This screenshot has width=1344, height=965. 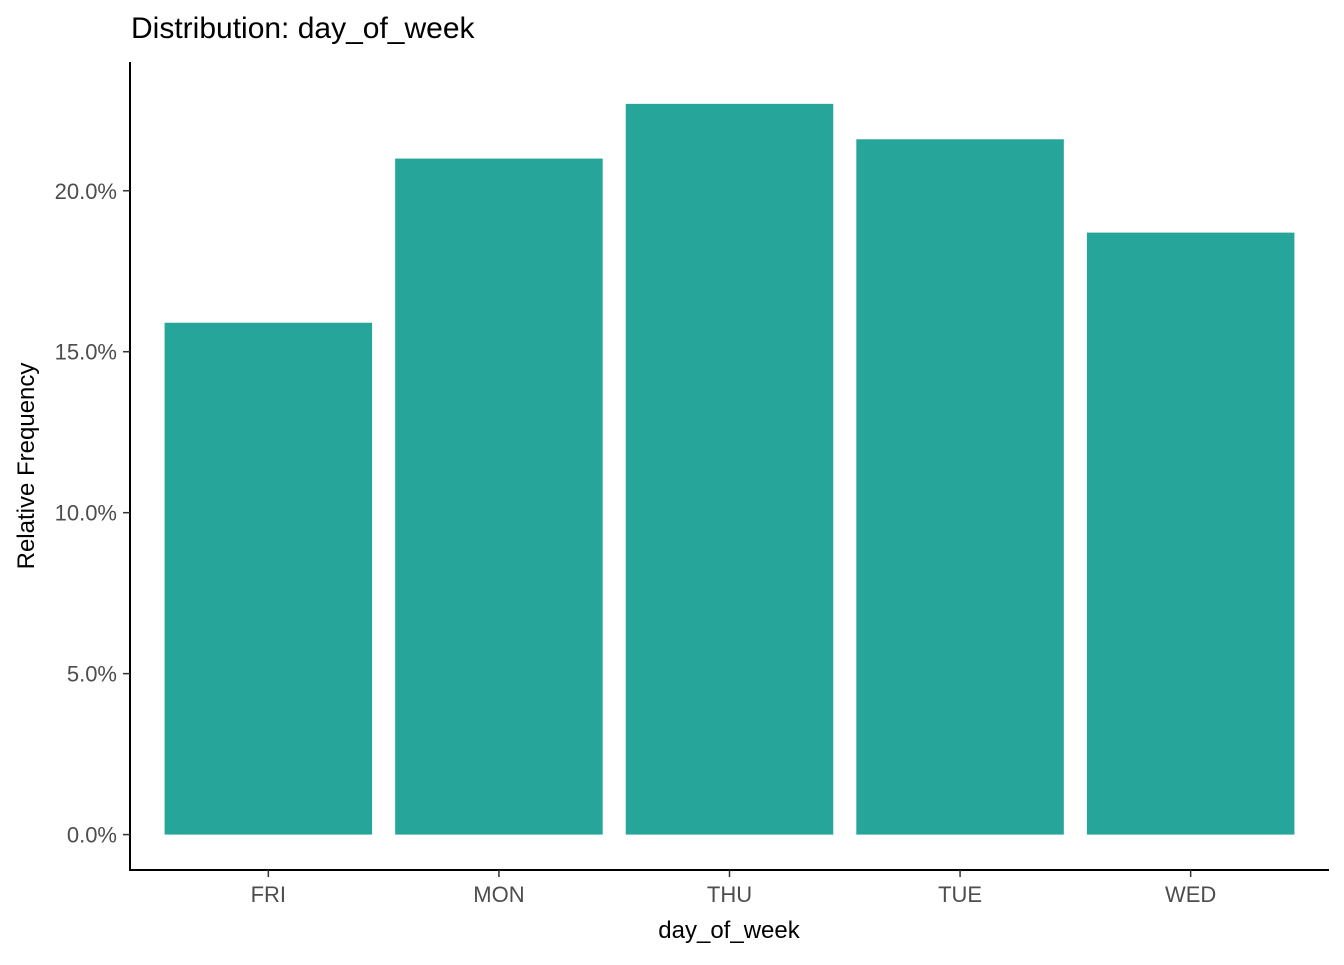 I want to click on bar-wed, so click(x=1190, y=533).